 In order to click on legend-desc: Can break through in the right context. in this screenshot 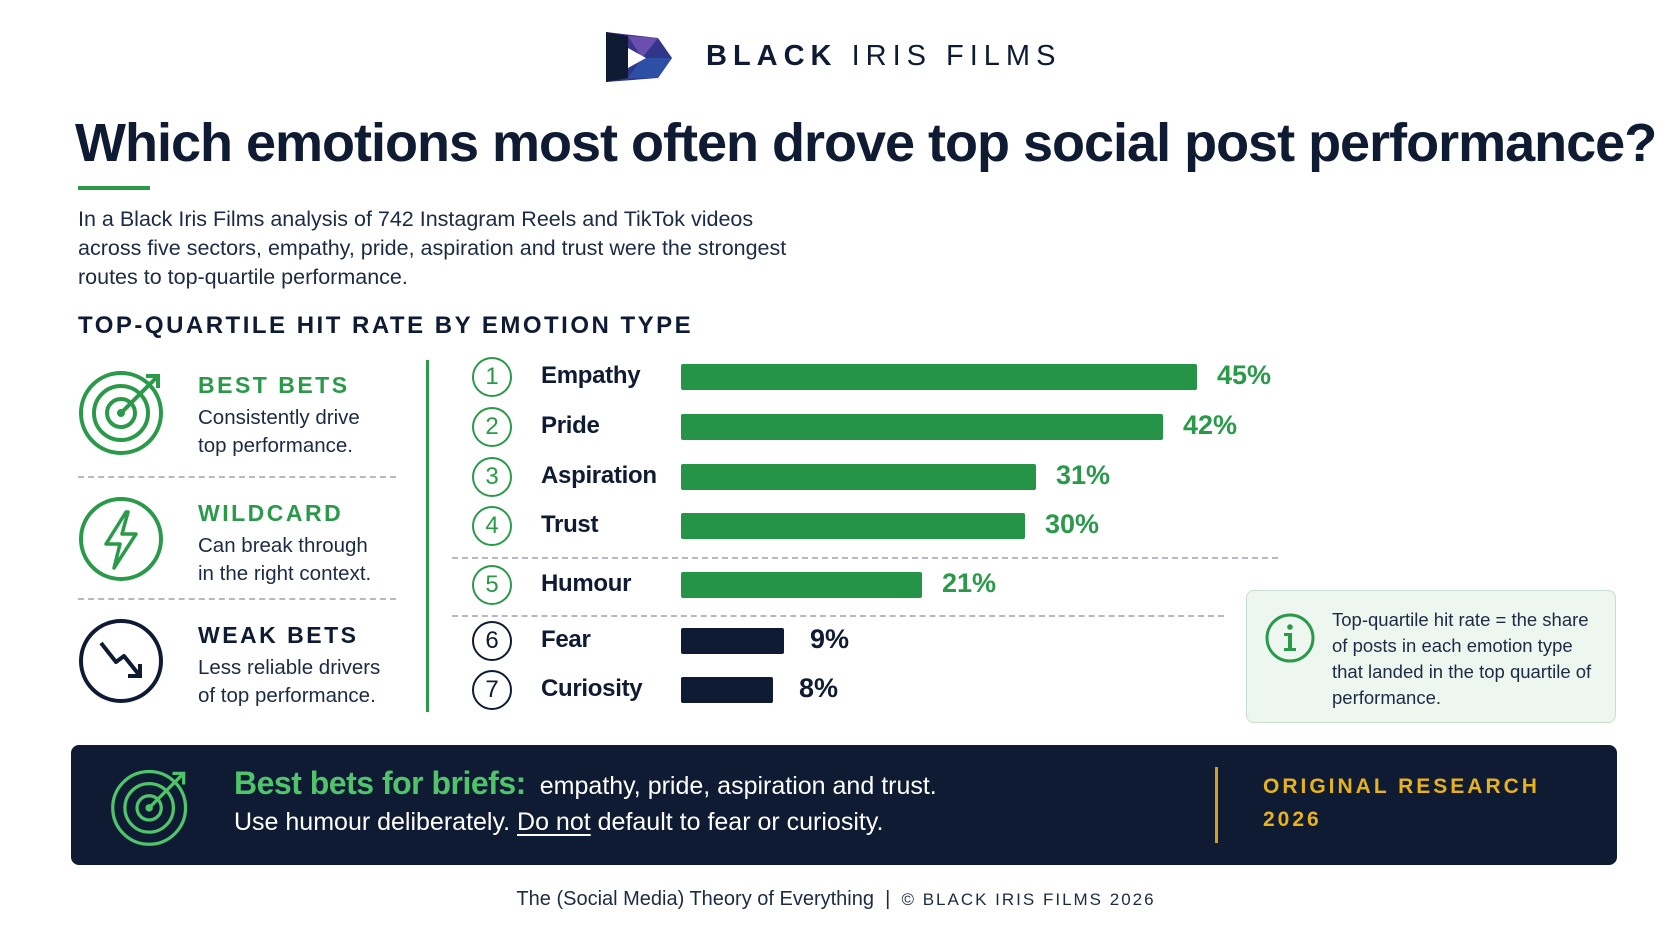, I will do `click(285, 559)`.